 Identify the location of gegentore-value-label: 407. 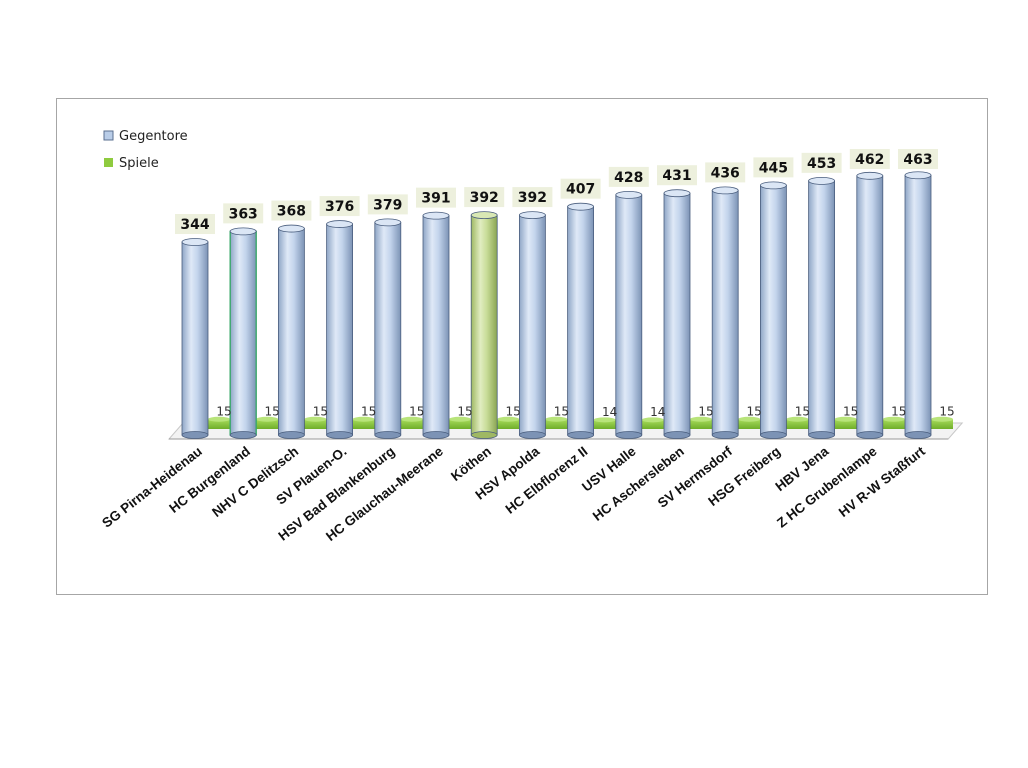
(580, 190).